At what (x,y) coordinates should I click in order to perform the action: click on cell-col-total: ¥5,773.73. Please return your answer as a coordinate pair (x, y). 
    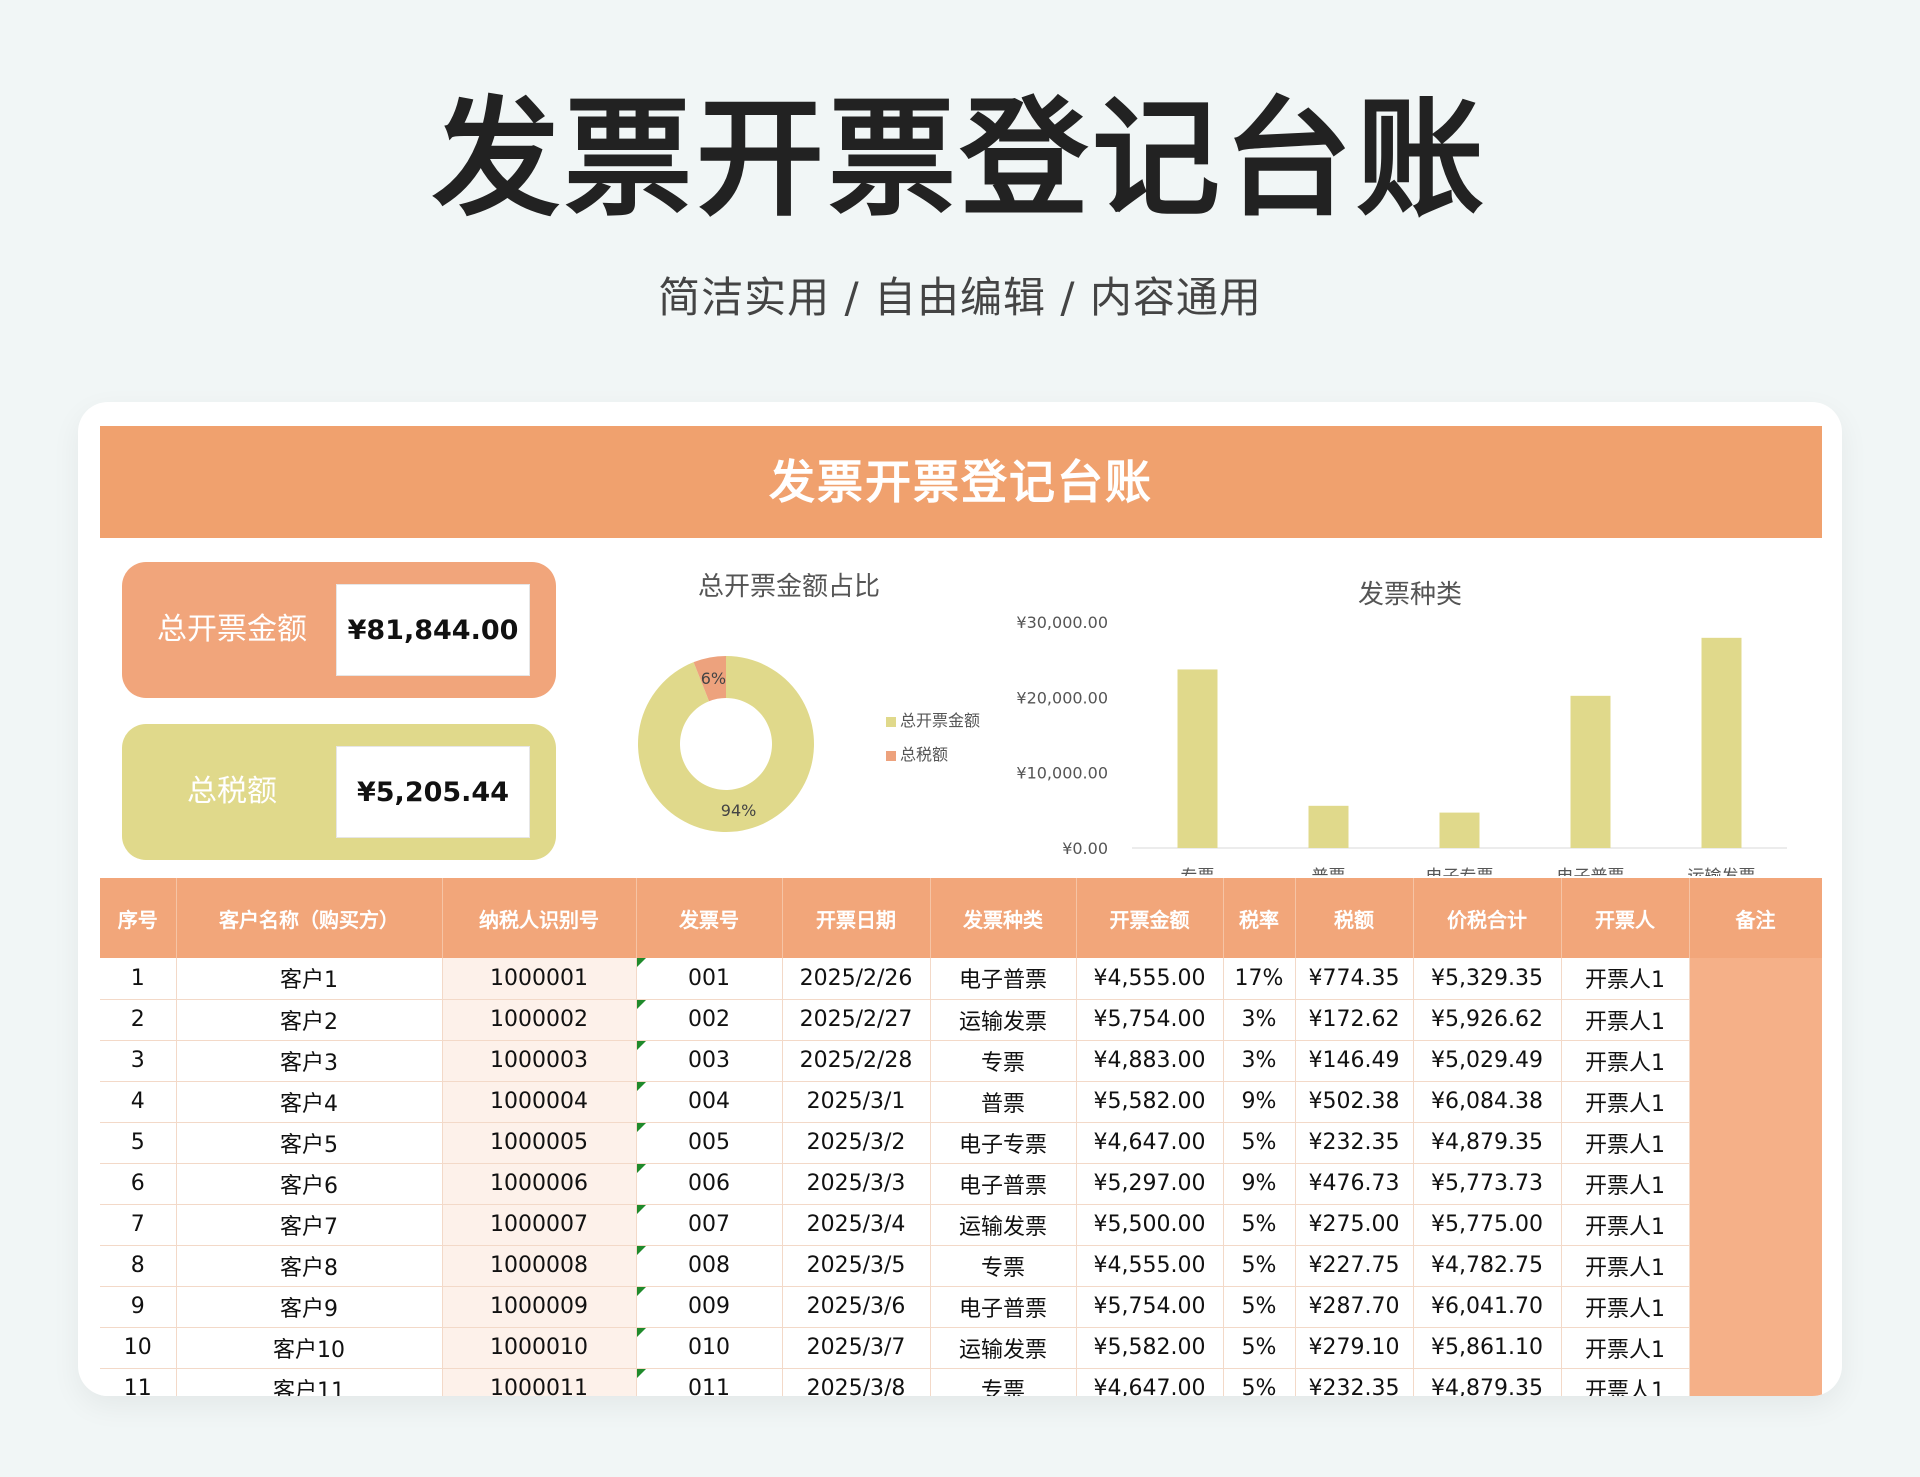
    Looking at the image, I should click on (1487, 1184).